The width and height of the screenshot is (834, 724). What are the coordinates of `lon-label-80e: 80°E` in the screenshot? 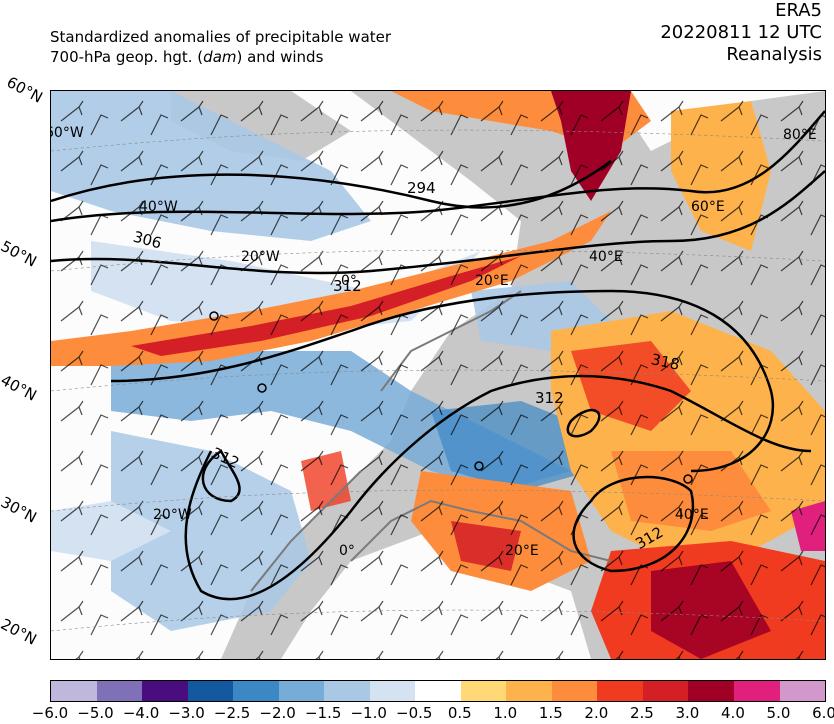 It's located at (800, 135).